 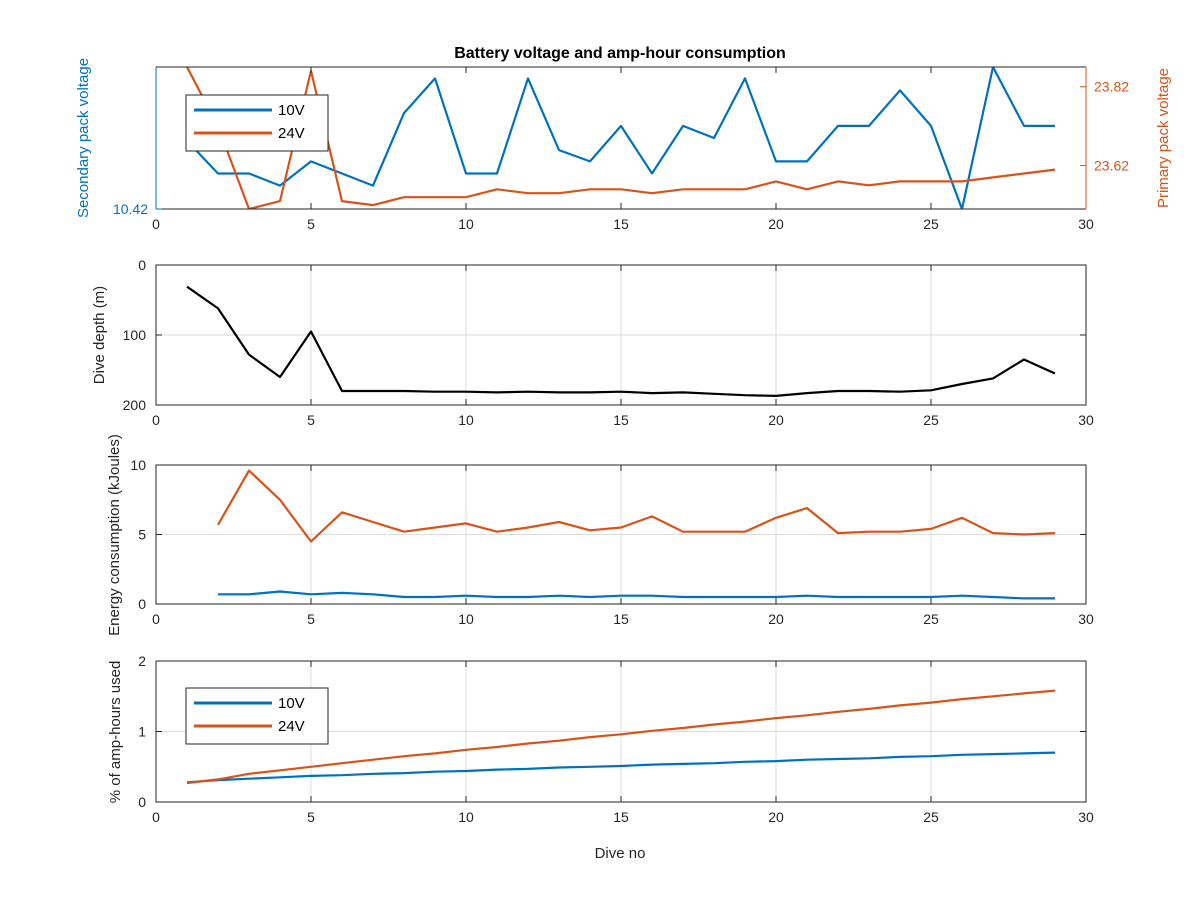 I want to click on y-tick-label: 10, so click(x=138, y=465).